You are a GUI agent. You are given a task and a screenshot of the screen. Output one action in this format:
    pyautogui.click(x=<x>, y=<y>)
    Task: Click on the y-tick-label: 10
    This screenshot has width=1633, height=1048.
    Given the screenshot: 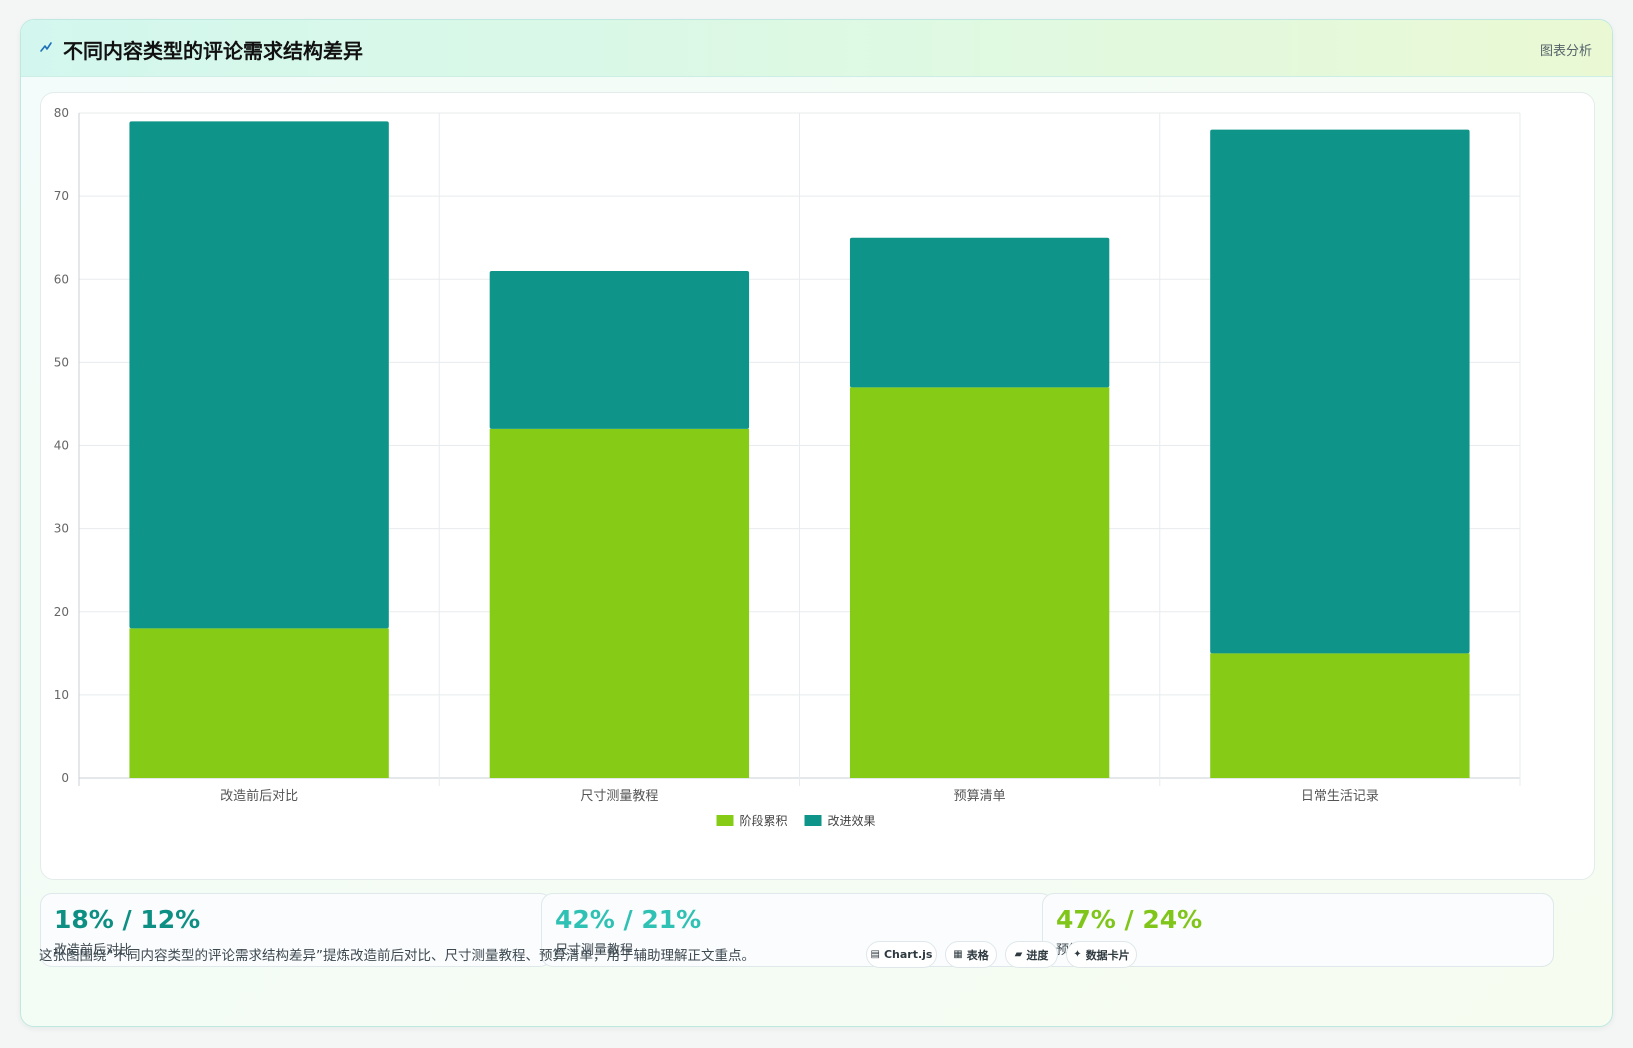 What is the action you would take?
    pyautogui.click(x=61, y=695)
    